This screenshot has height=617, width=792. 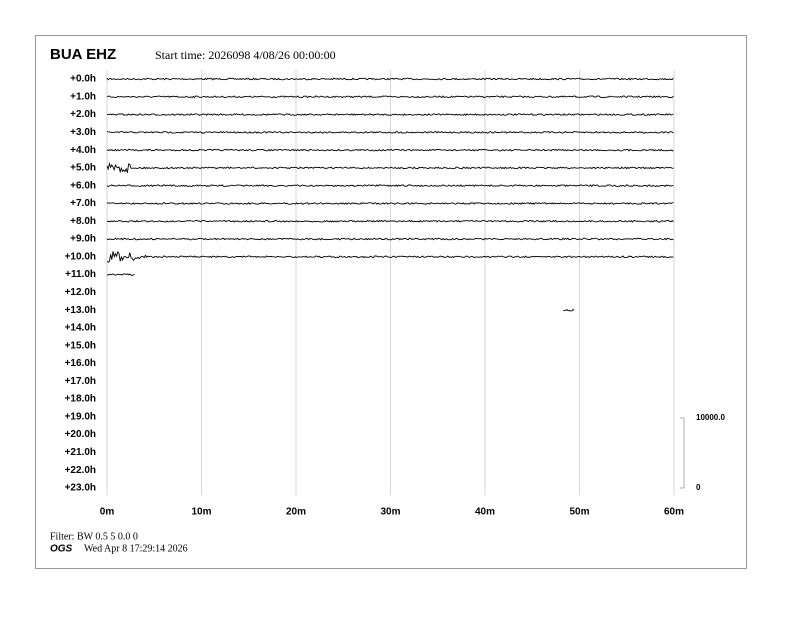 What do you see at coordinates (83, 132) in the screenshot?
I see `row-label: +3.0h` at bounding box center [83, 132].